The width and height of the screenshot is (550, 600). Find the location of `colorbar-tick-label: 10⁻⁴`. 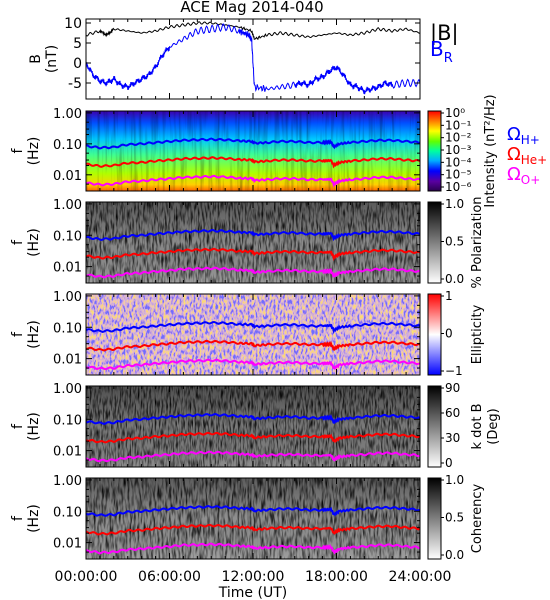

colorbar-tick-label: 10⁻⁴ is located at coordinates (458, 162).